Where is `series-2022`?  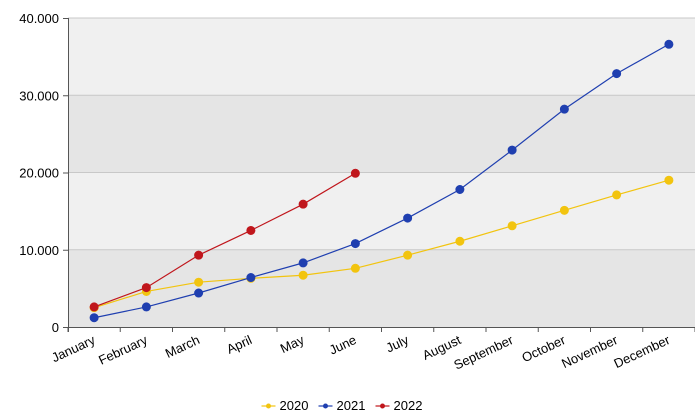
series-2022 is located at coordinates (224, 240).